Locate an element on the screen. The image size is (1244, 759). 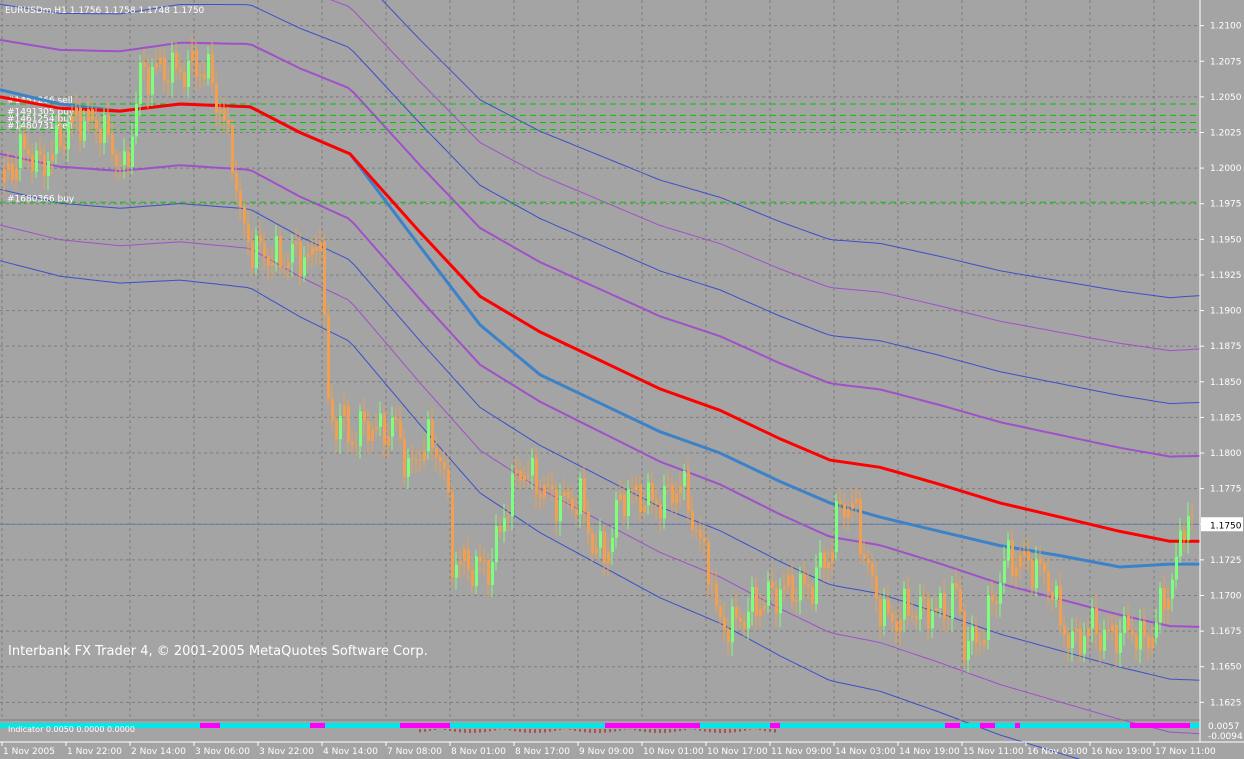
time-tick-label: 17 Nov 11:00 is located at coordinates (1185, 752).